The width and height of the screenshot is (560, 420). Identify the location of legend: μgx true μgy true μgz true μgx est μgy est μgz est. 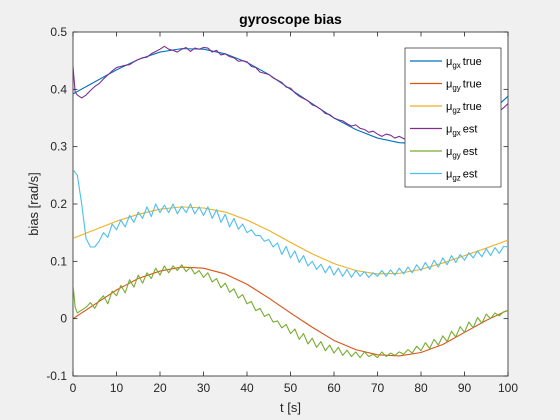
(453, 117).